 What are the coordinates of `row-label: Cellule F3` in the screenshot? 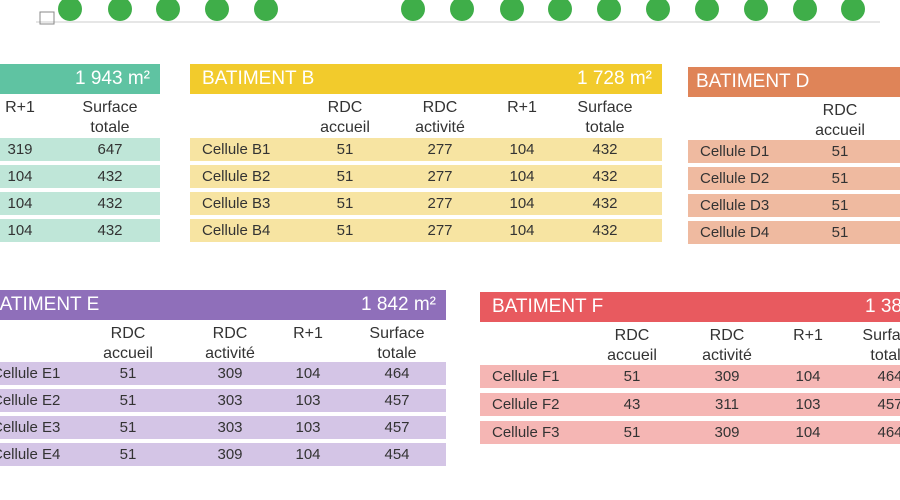 It's located at (526, 432).